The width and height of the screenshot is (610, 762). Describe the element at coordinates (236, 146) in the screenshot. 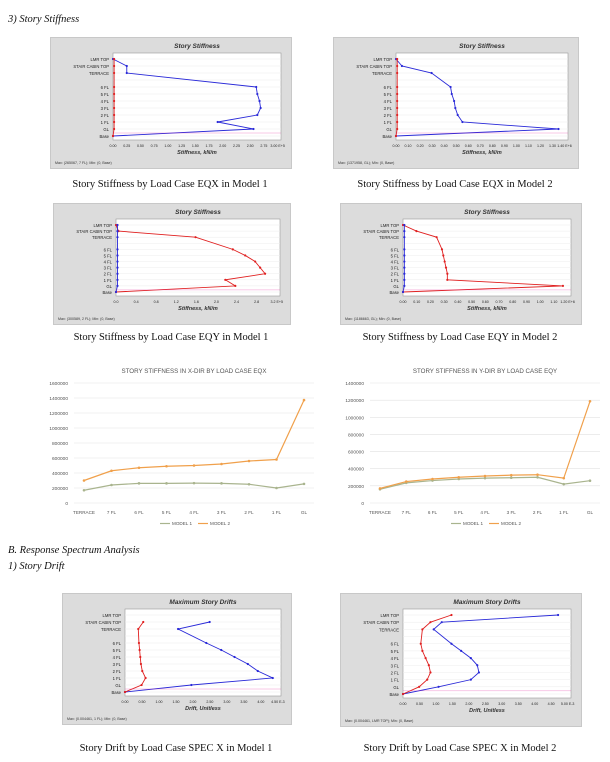

I see `x-tick-label: 2.25` at that location.